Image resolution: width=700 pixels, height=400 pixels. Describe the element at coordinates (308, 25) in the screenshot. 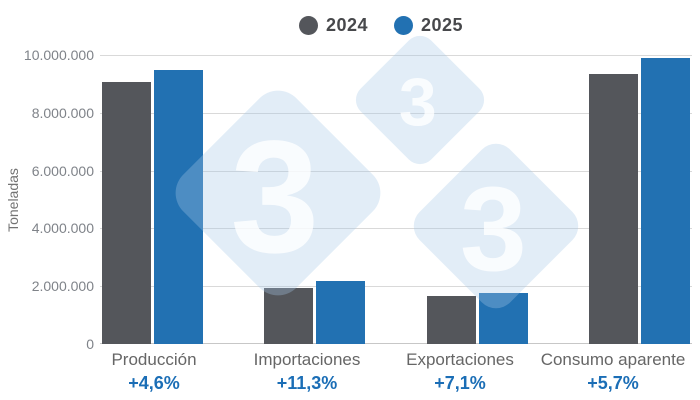

I see `legend-marker-2024-icon` at that location.